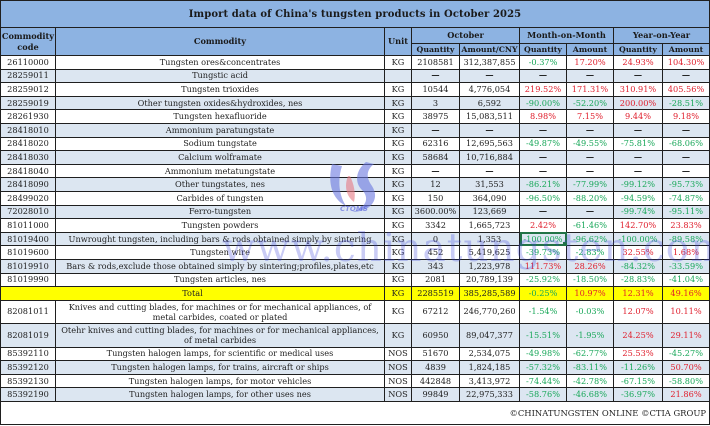  Describe the element at coordinates (489, 184) in the screenshot. I see `amount-cell: 31,553` at that location.